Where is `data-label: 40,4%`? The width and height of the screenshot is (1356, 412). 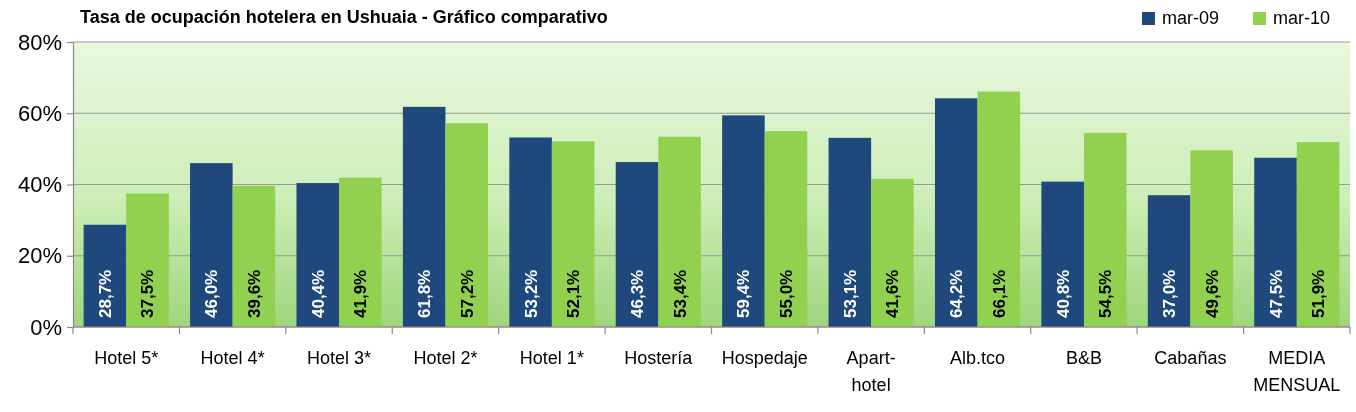 data-label: 40,4% is located at coordinates (318, 293).